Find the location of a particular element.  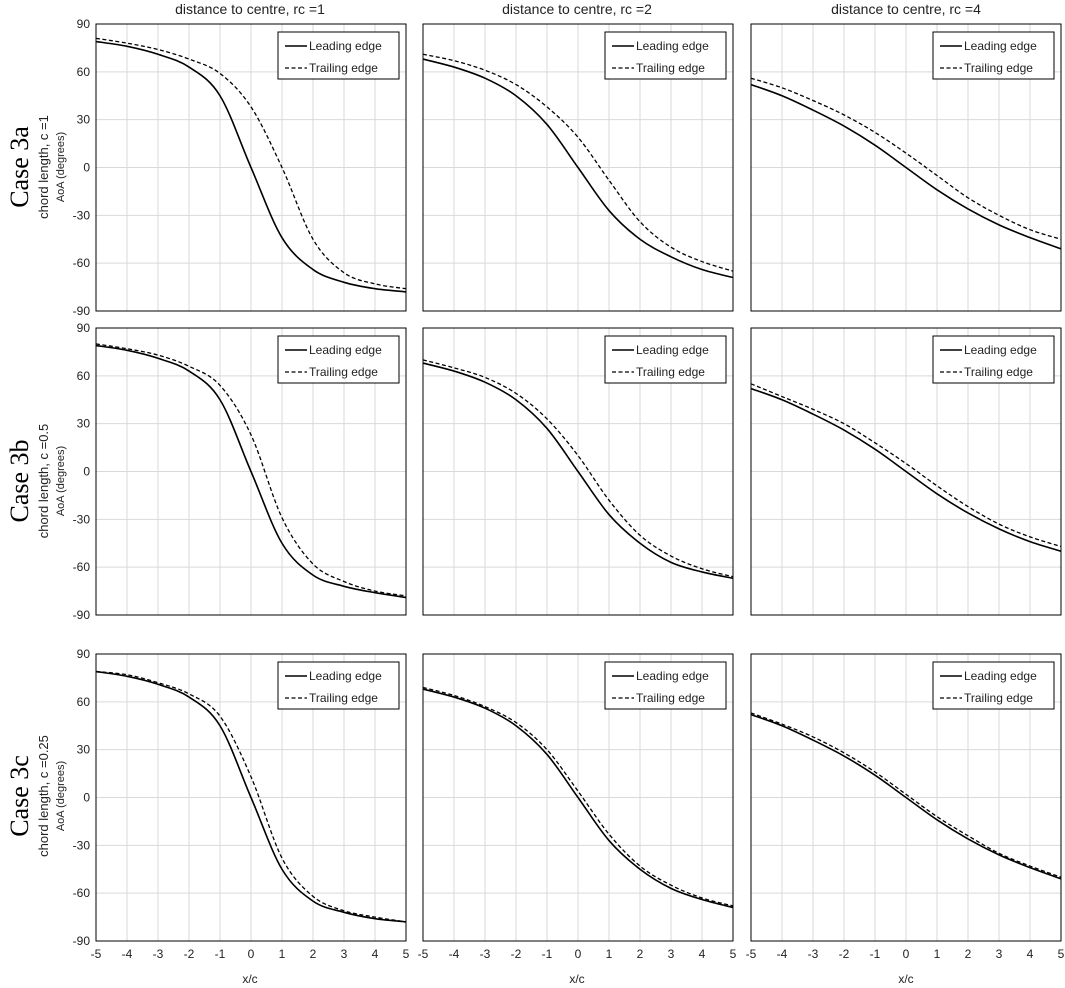

chord-label: chord length, c =0.25 is located at coordinates (43, 796).